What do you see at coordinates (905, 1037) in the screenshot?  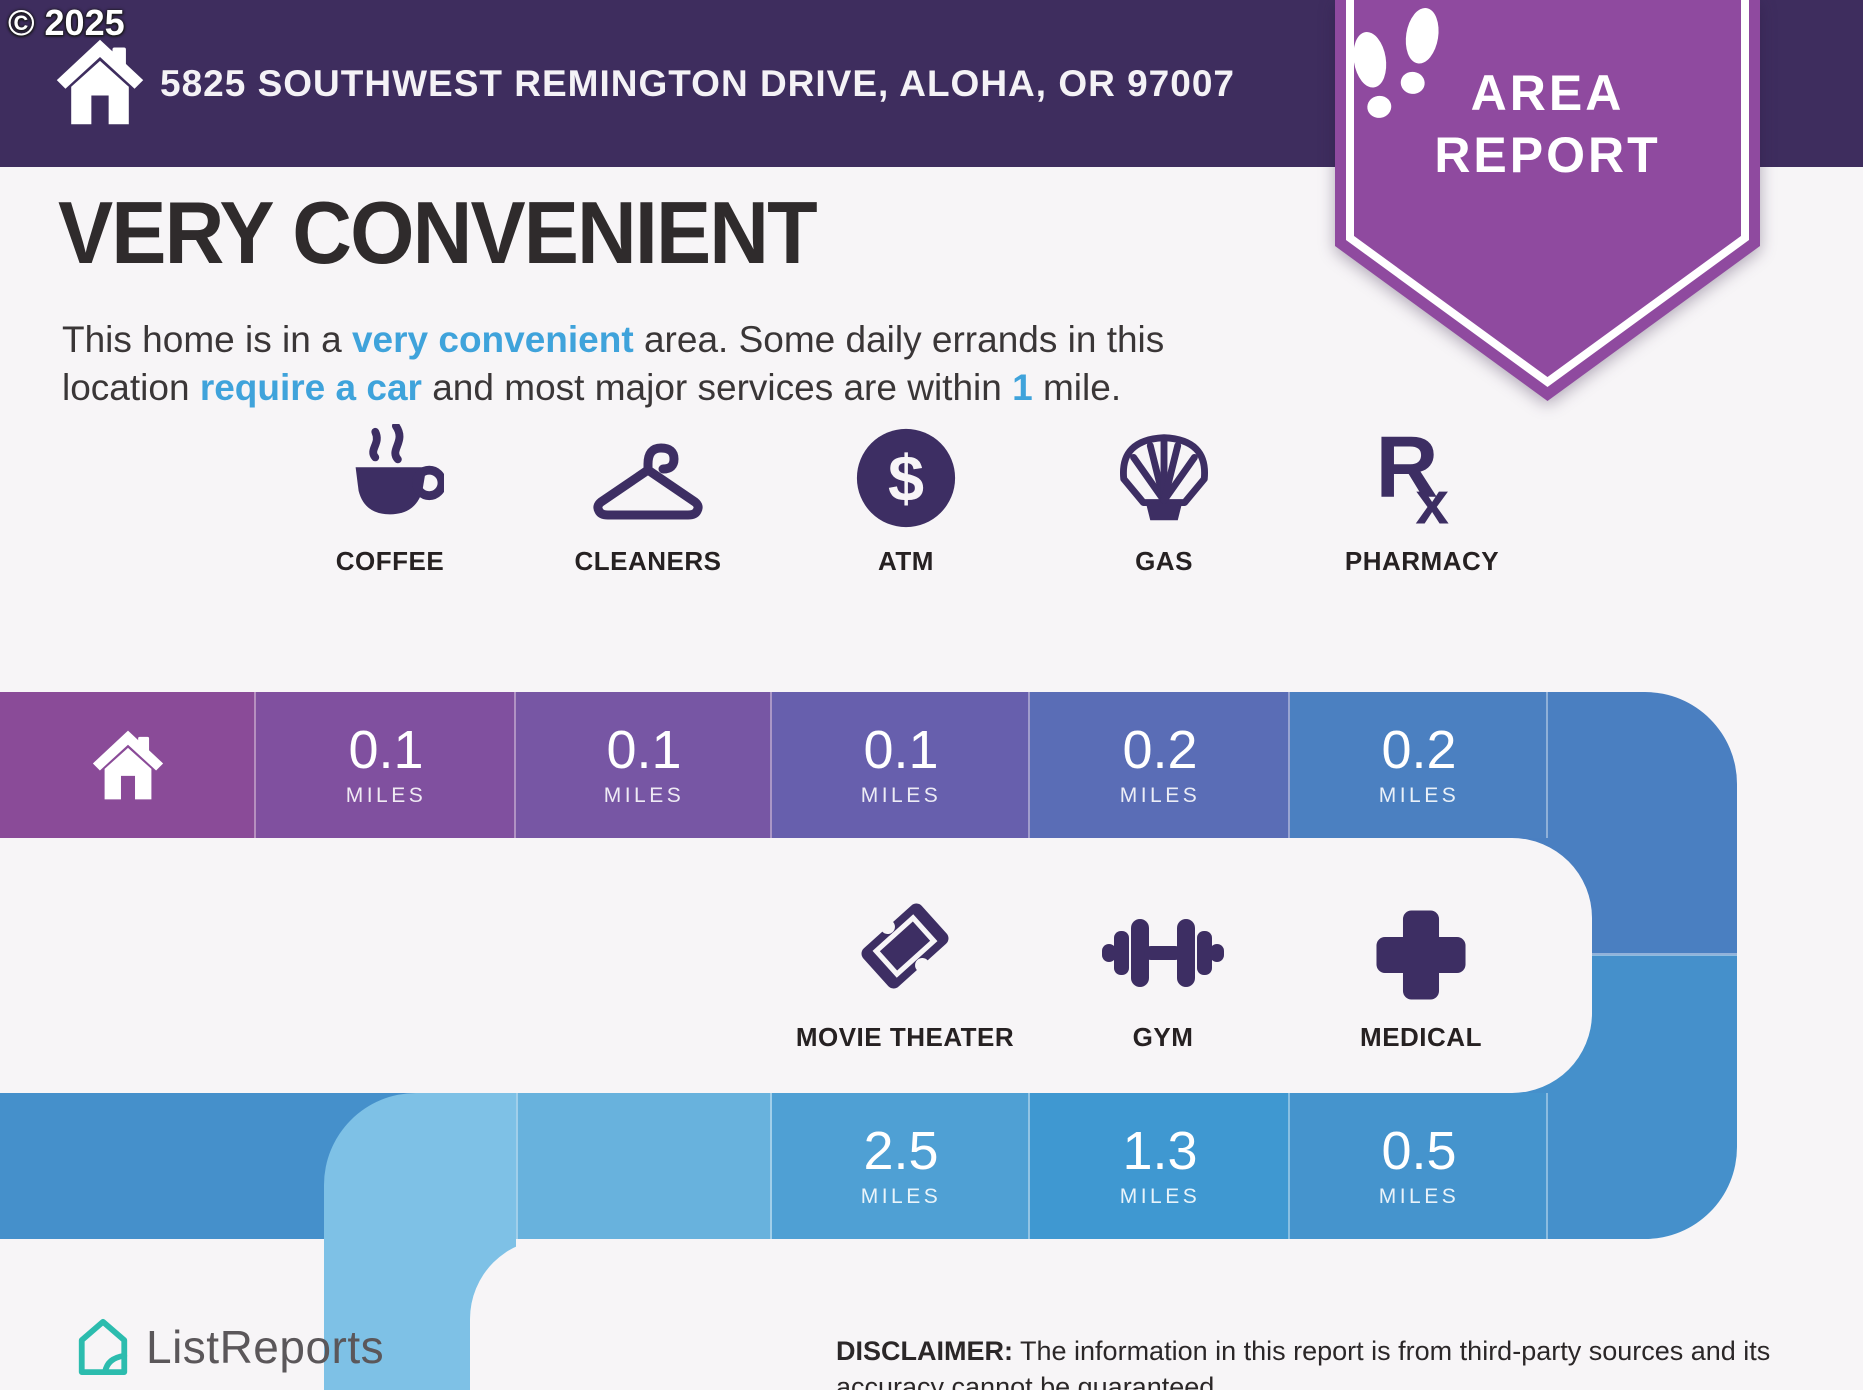 I see `amenity-label: MOVIE THEATER` at bounding box center [905, 1037].